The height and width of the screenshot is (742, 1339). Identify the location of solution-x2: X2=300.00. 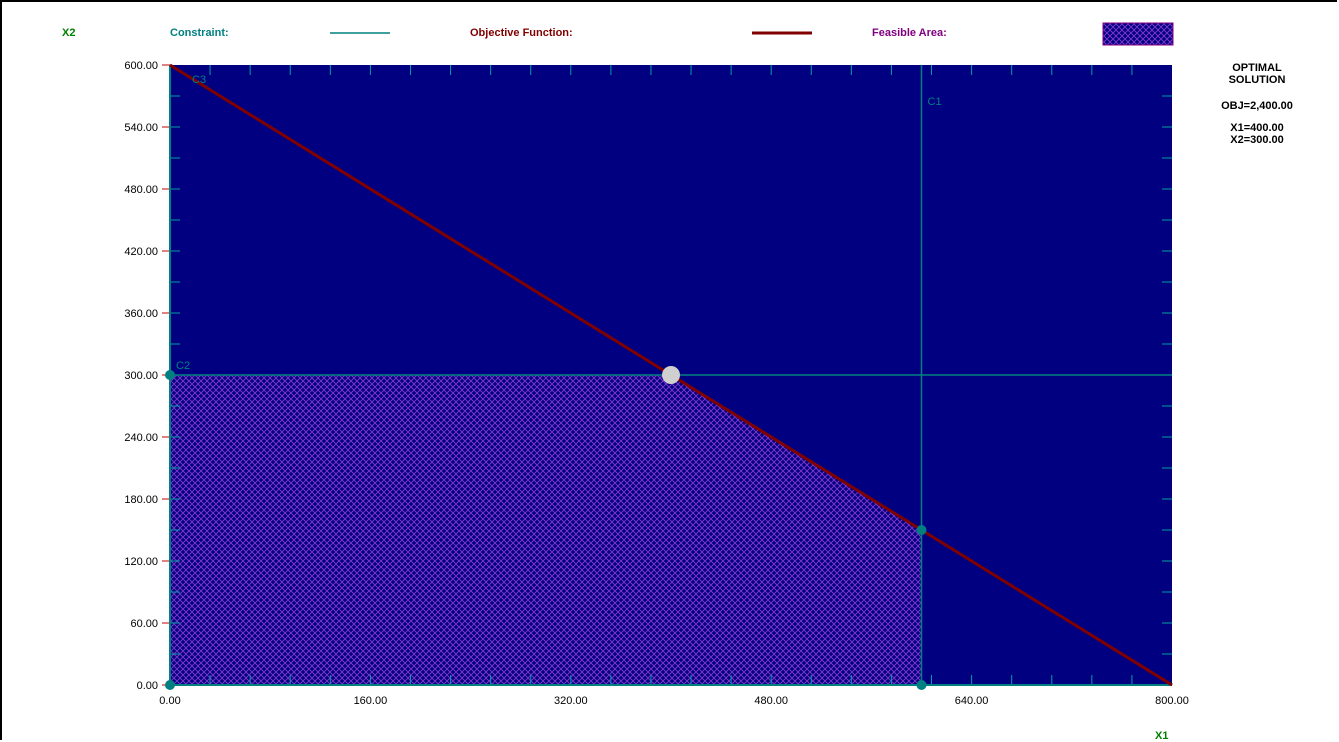
(1257, 140).